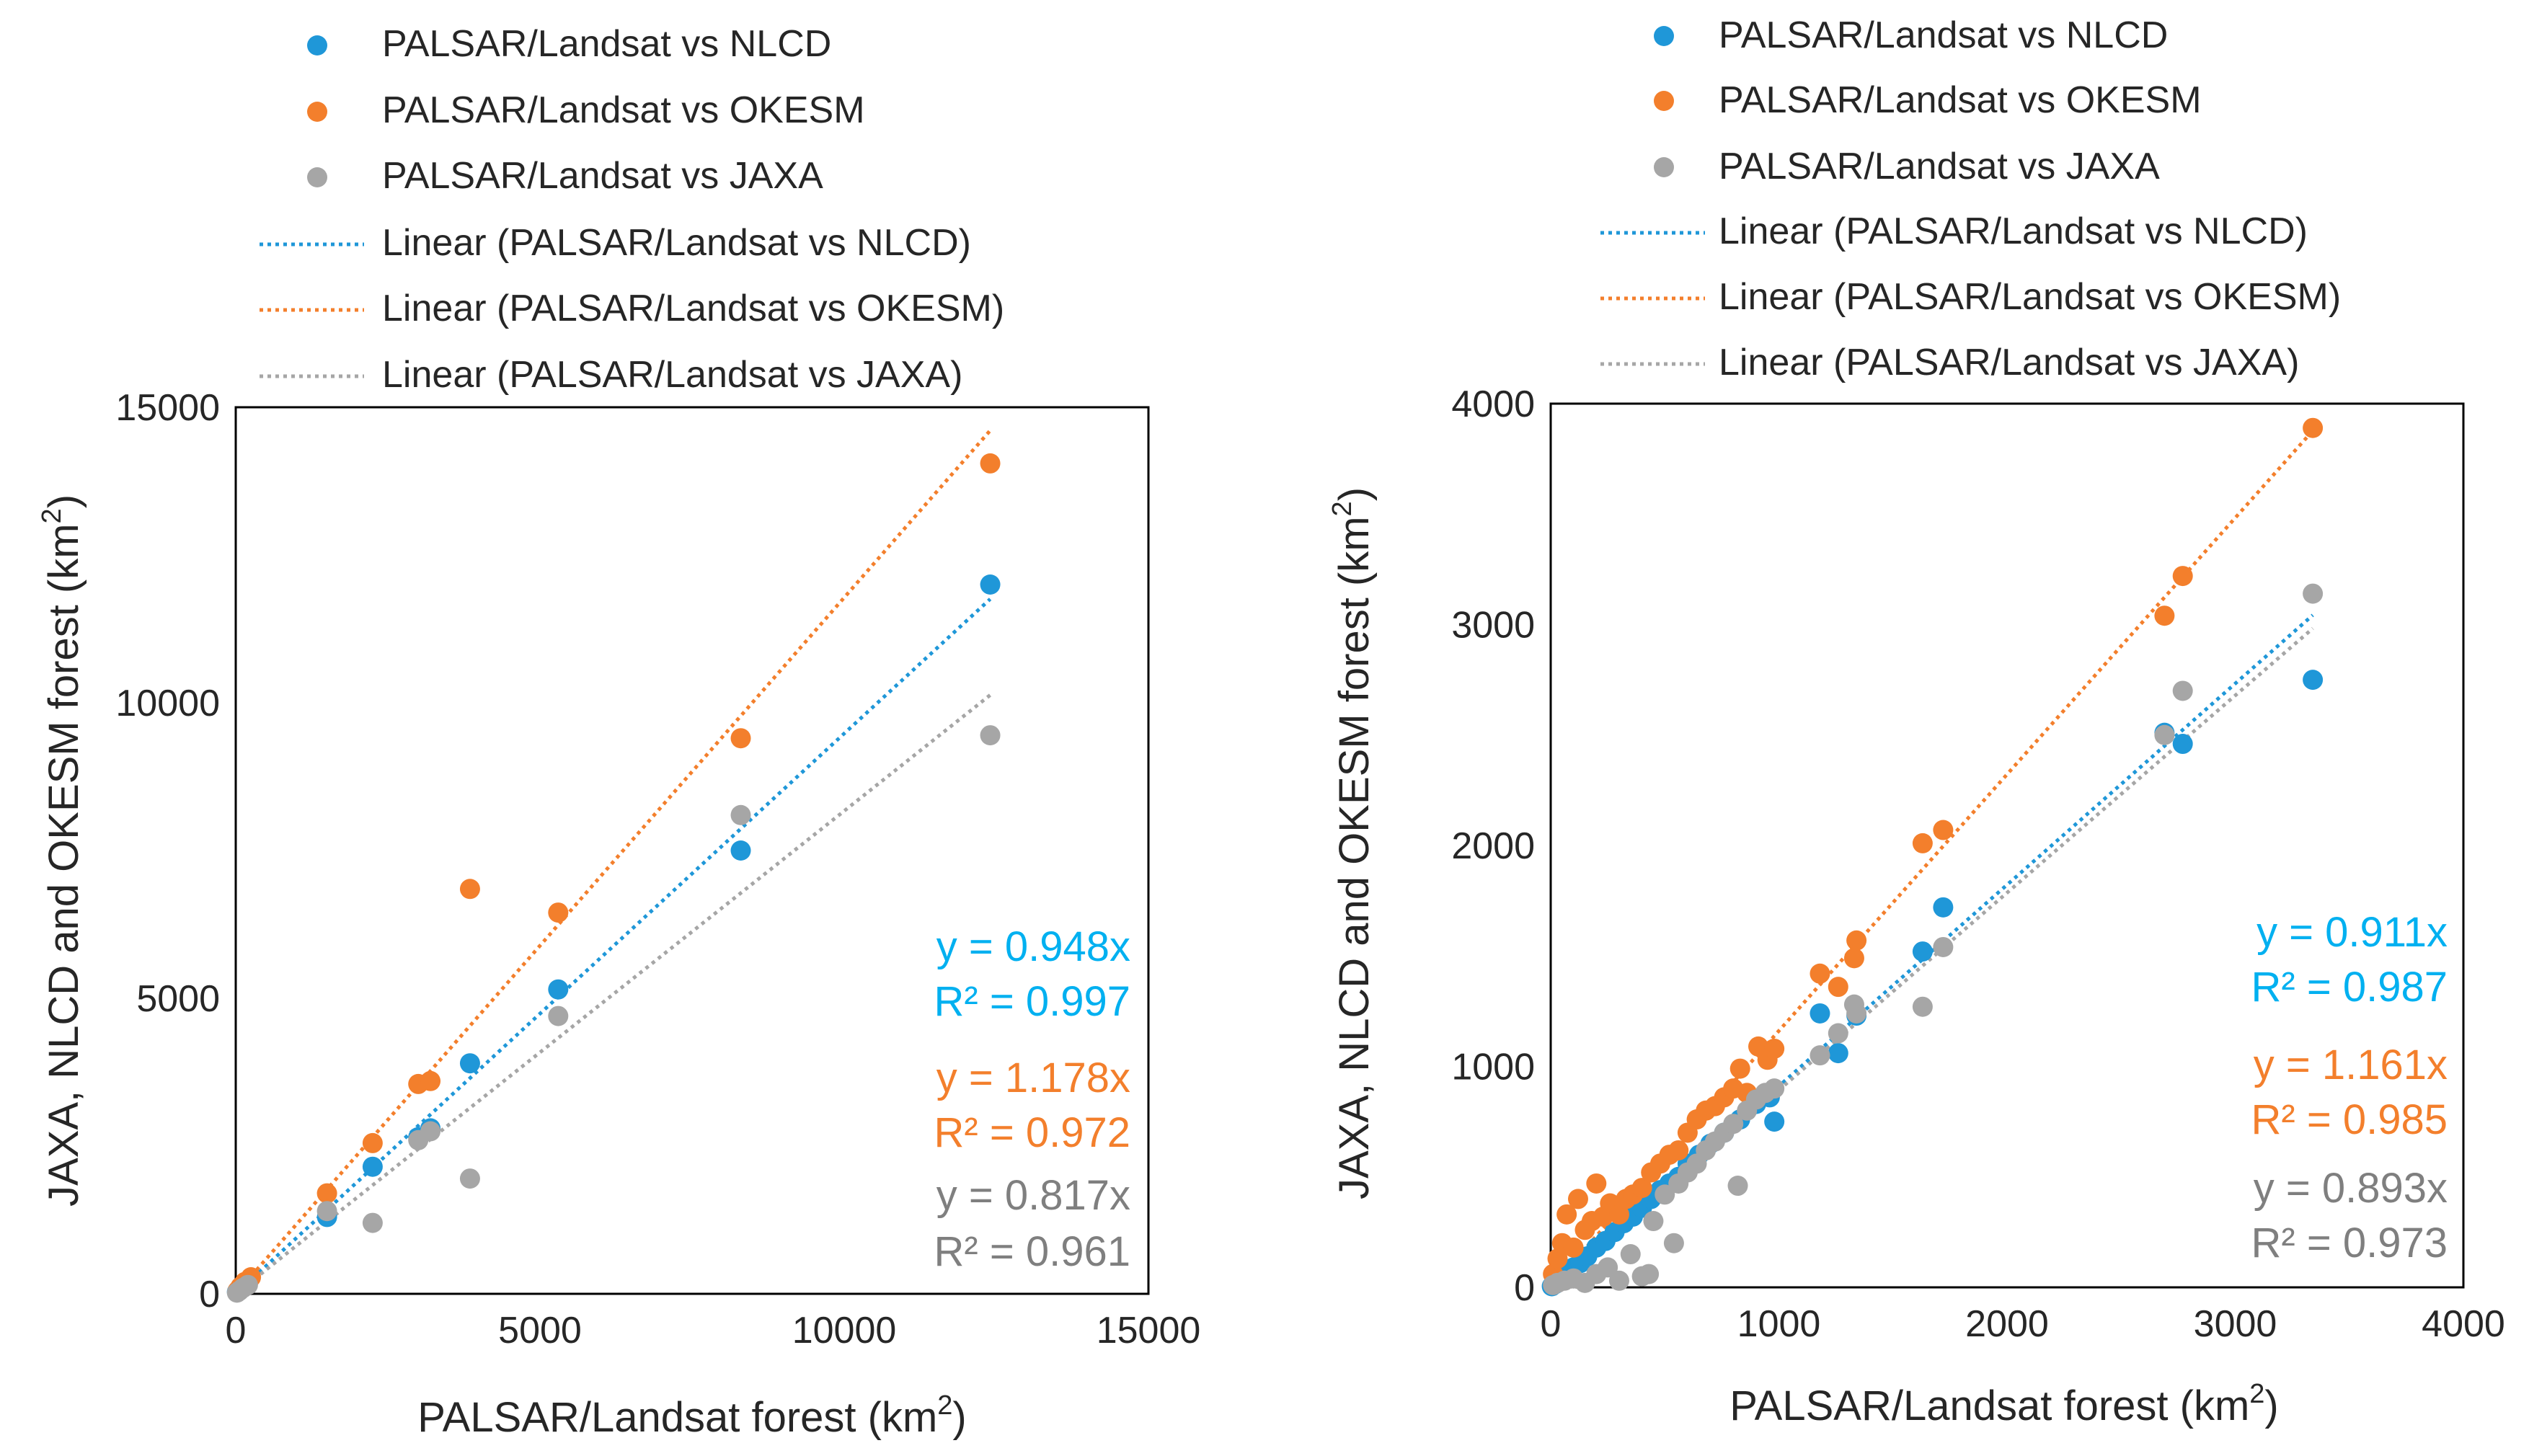 The width and height of the screenshot is (2529, 1456). I want to click on x-tick-label: 2000, so click(2007, 1324).